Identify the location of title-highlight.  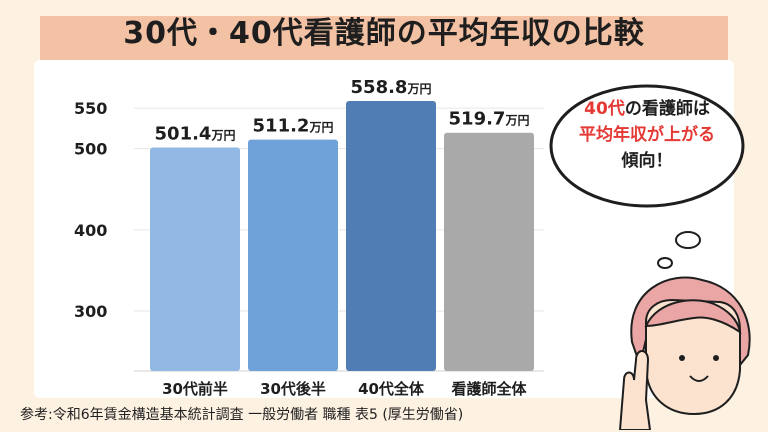
(384, 38).